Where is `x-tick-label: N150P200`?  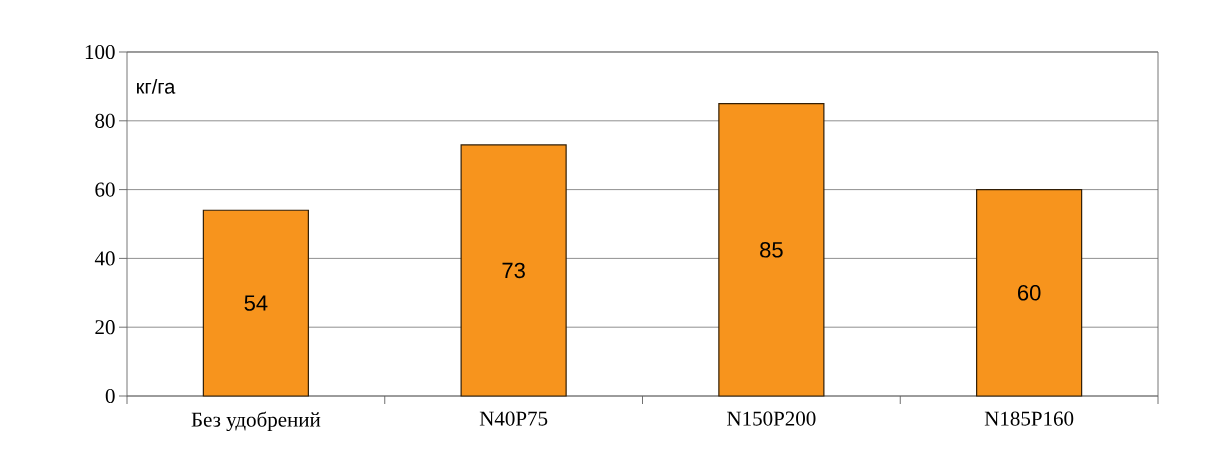 x-tick-label: N150P200 is located at coordinates (771, 418).